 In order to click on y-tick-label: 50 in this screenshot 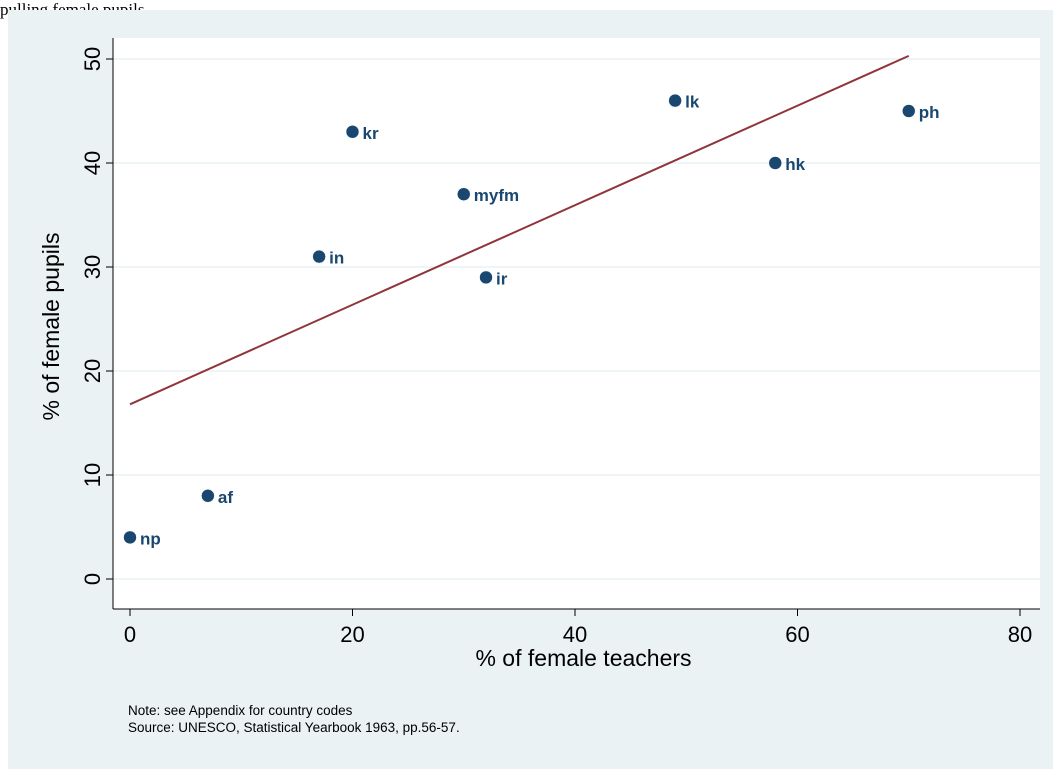, I will do `click(92, 59)`.